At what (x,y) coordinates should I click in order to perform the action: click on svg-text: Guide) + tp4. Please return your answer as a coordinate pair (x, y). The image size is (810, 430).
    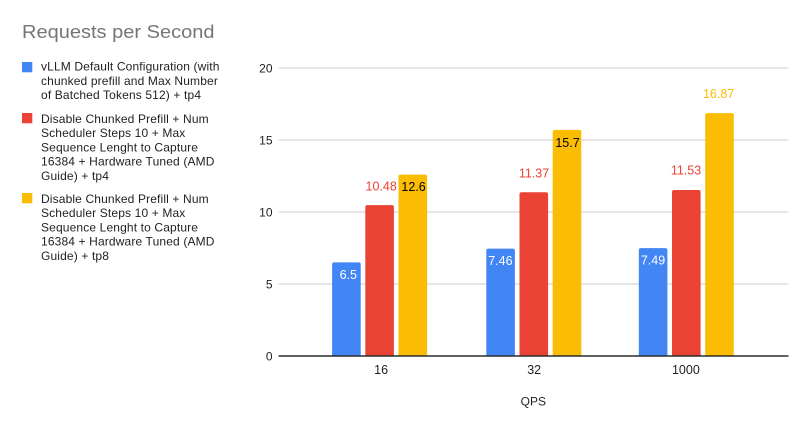
    Looking at the image, I should click on (75, 176).